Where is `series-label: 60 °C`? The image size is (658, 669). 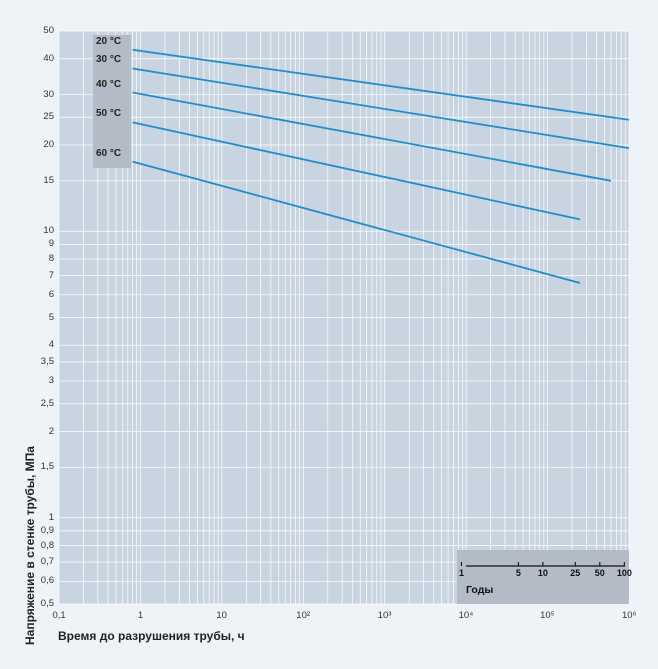 series-label: 60 °C is located at coordinates (109, 153).